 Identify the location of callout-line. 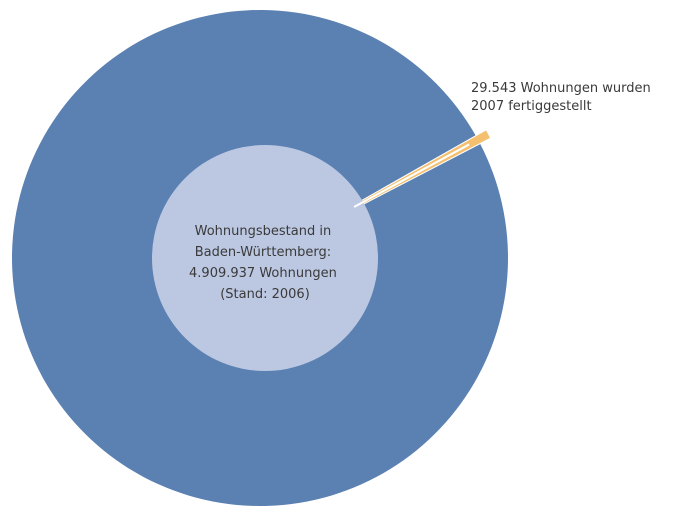
(411, 175).